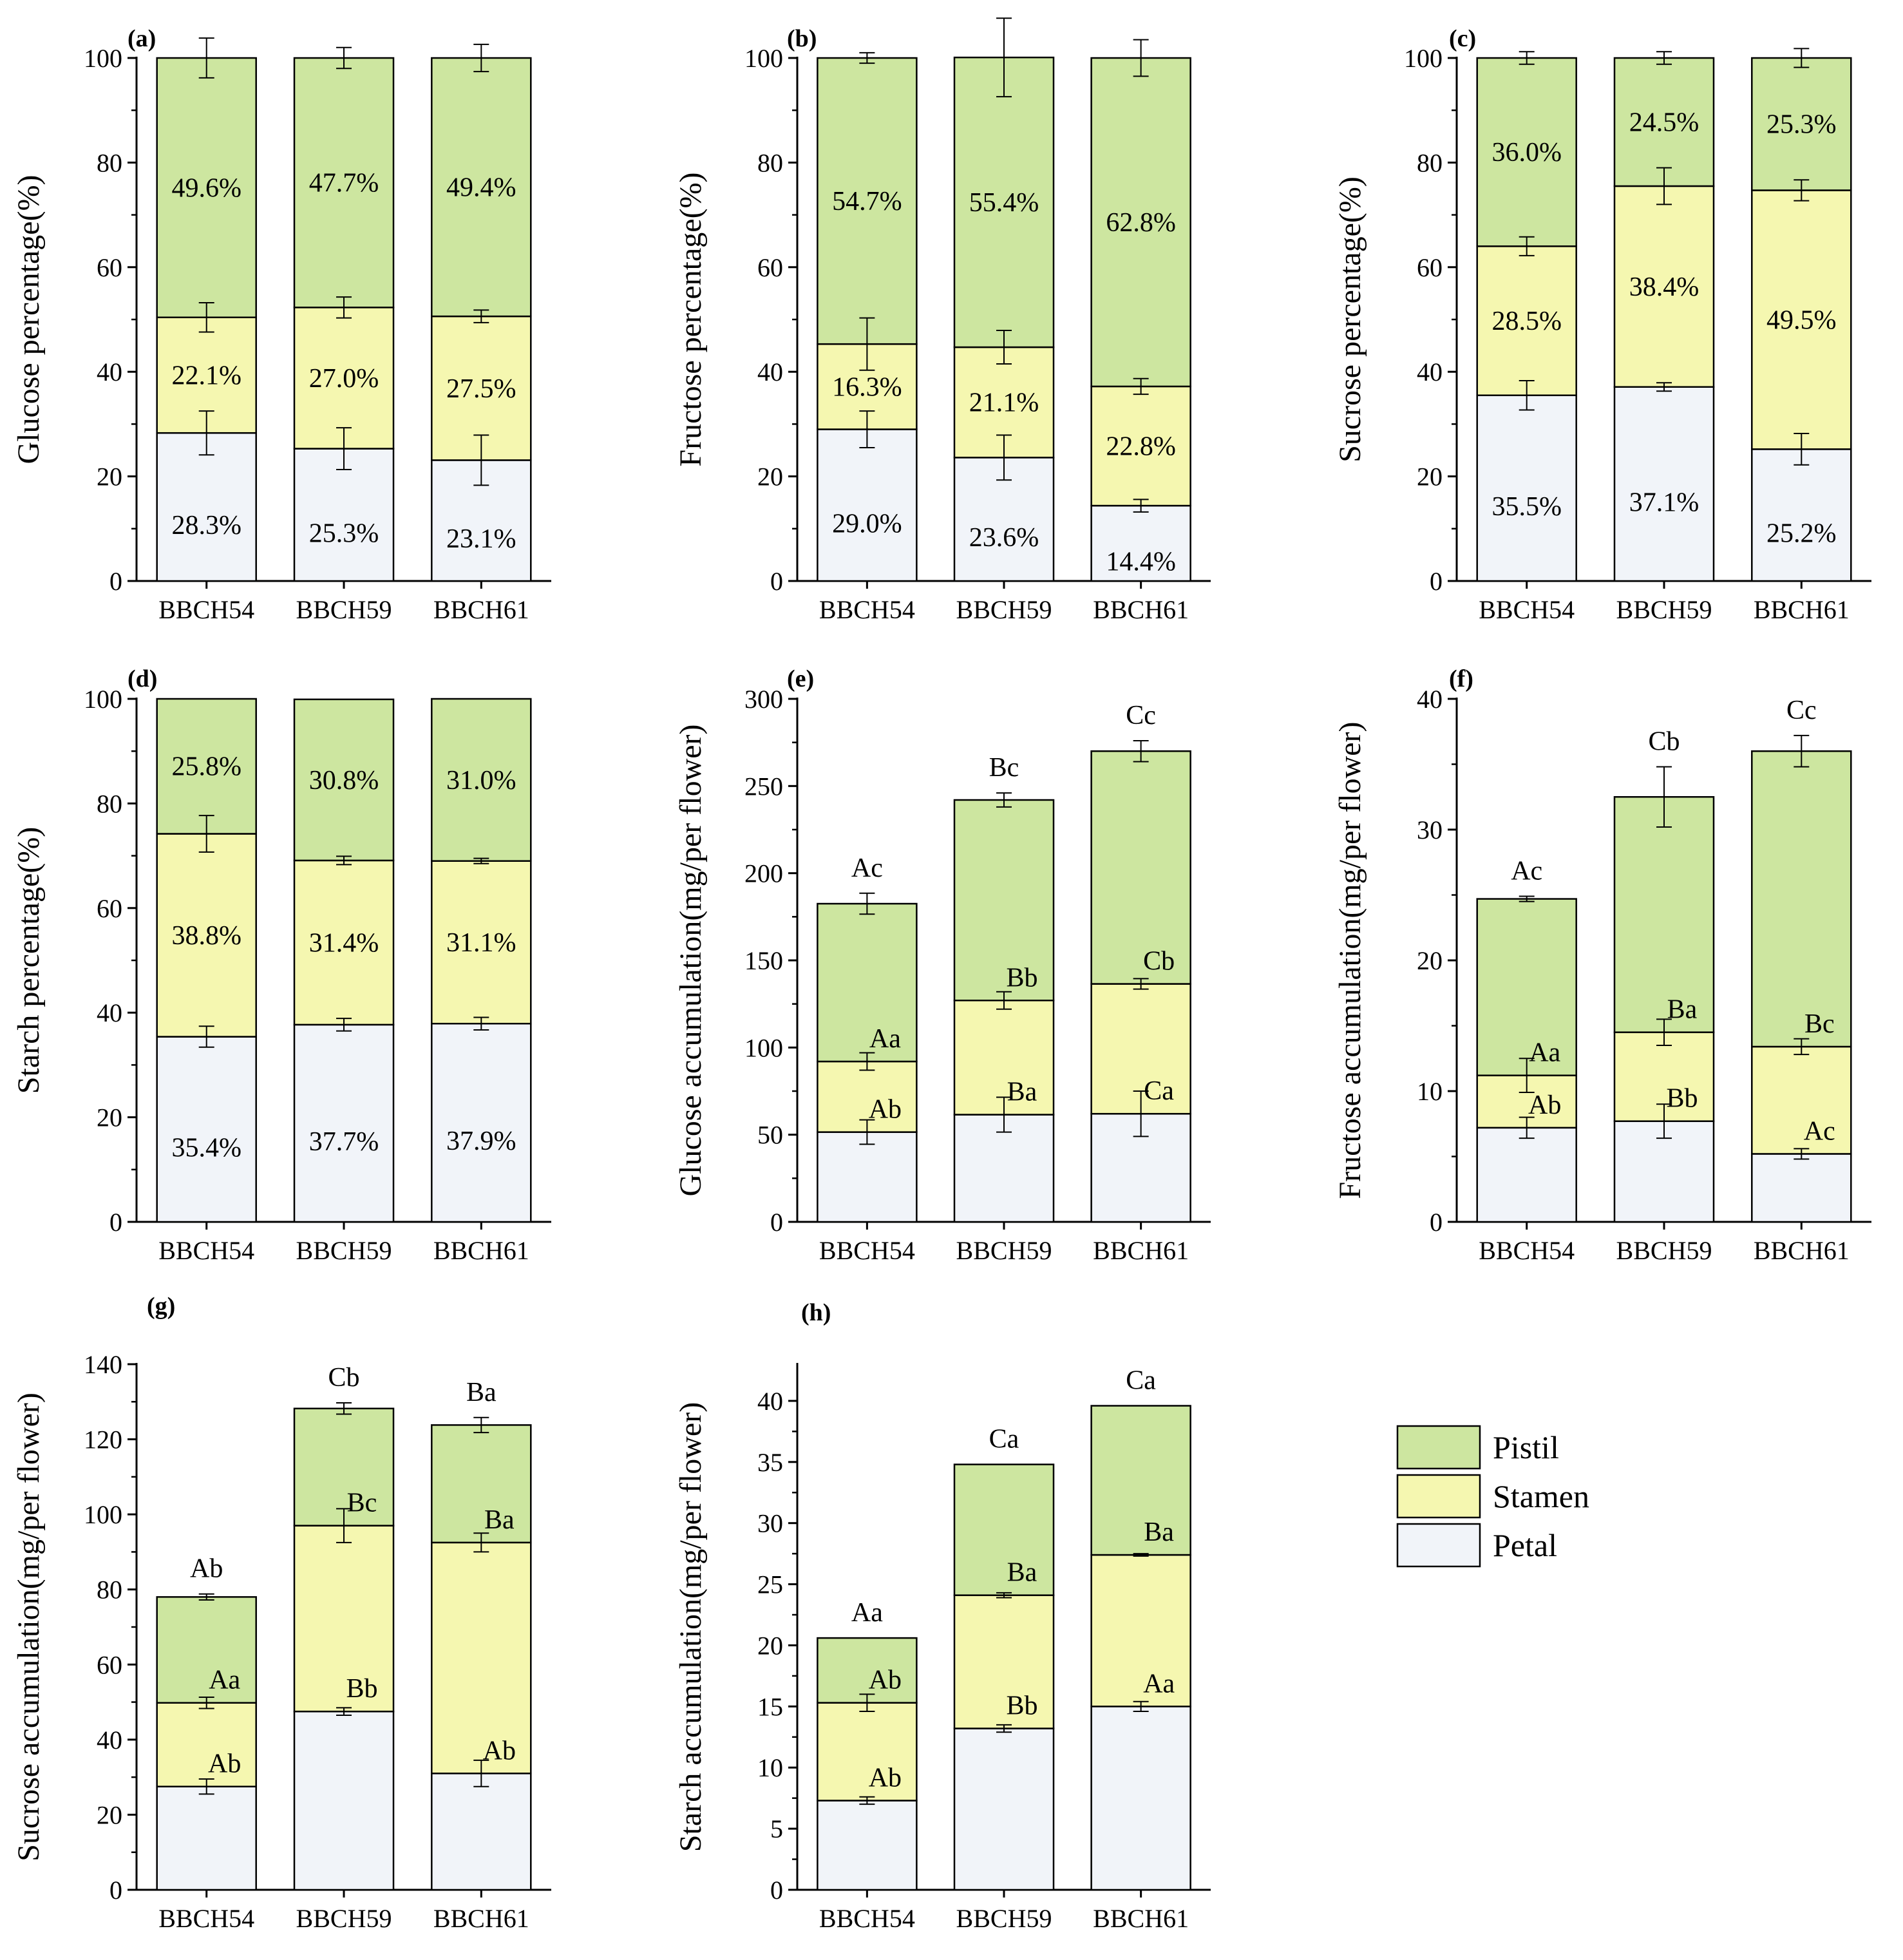 The width and height of the screenshot is (1903, 1960). I want to click on segment-label: 31.1%, so click(481, 943).